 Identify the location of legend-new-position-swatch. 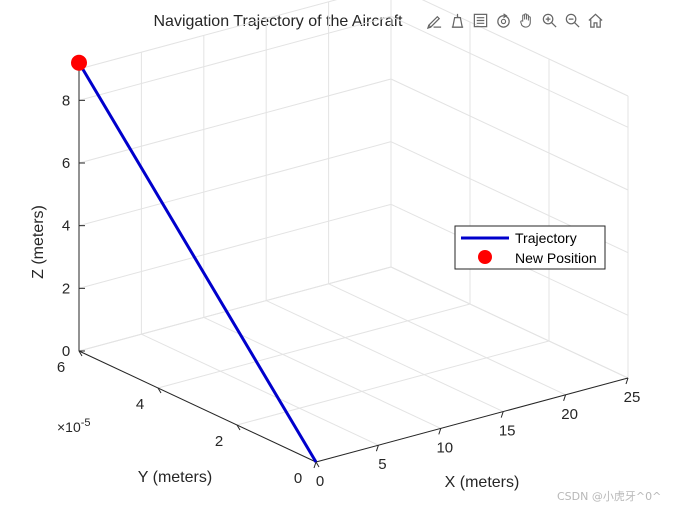
(485, 257).